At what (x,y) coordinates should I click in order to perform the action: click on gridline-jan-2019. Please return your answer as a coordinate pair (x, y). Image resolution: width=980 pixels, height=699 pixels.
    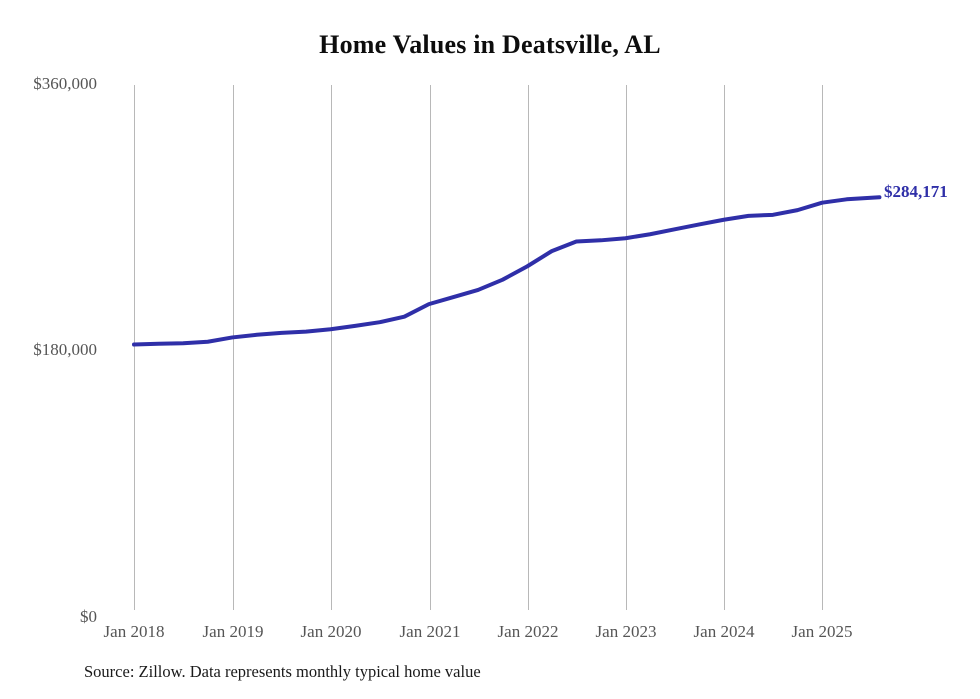
    Looking at the image, I should click on (233, 347).